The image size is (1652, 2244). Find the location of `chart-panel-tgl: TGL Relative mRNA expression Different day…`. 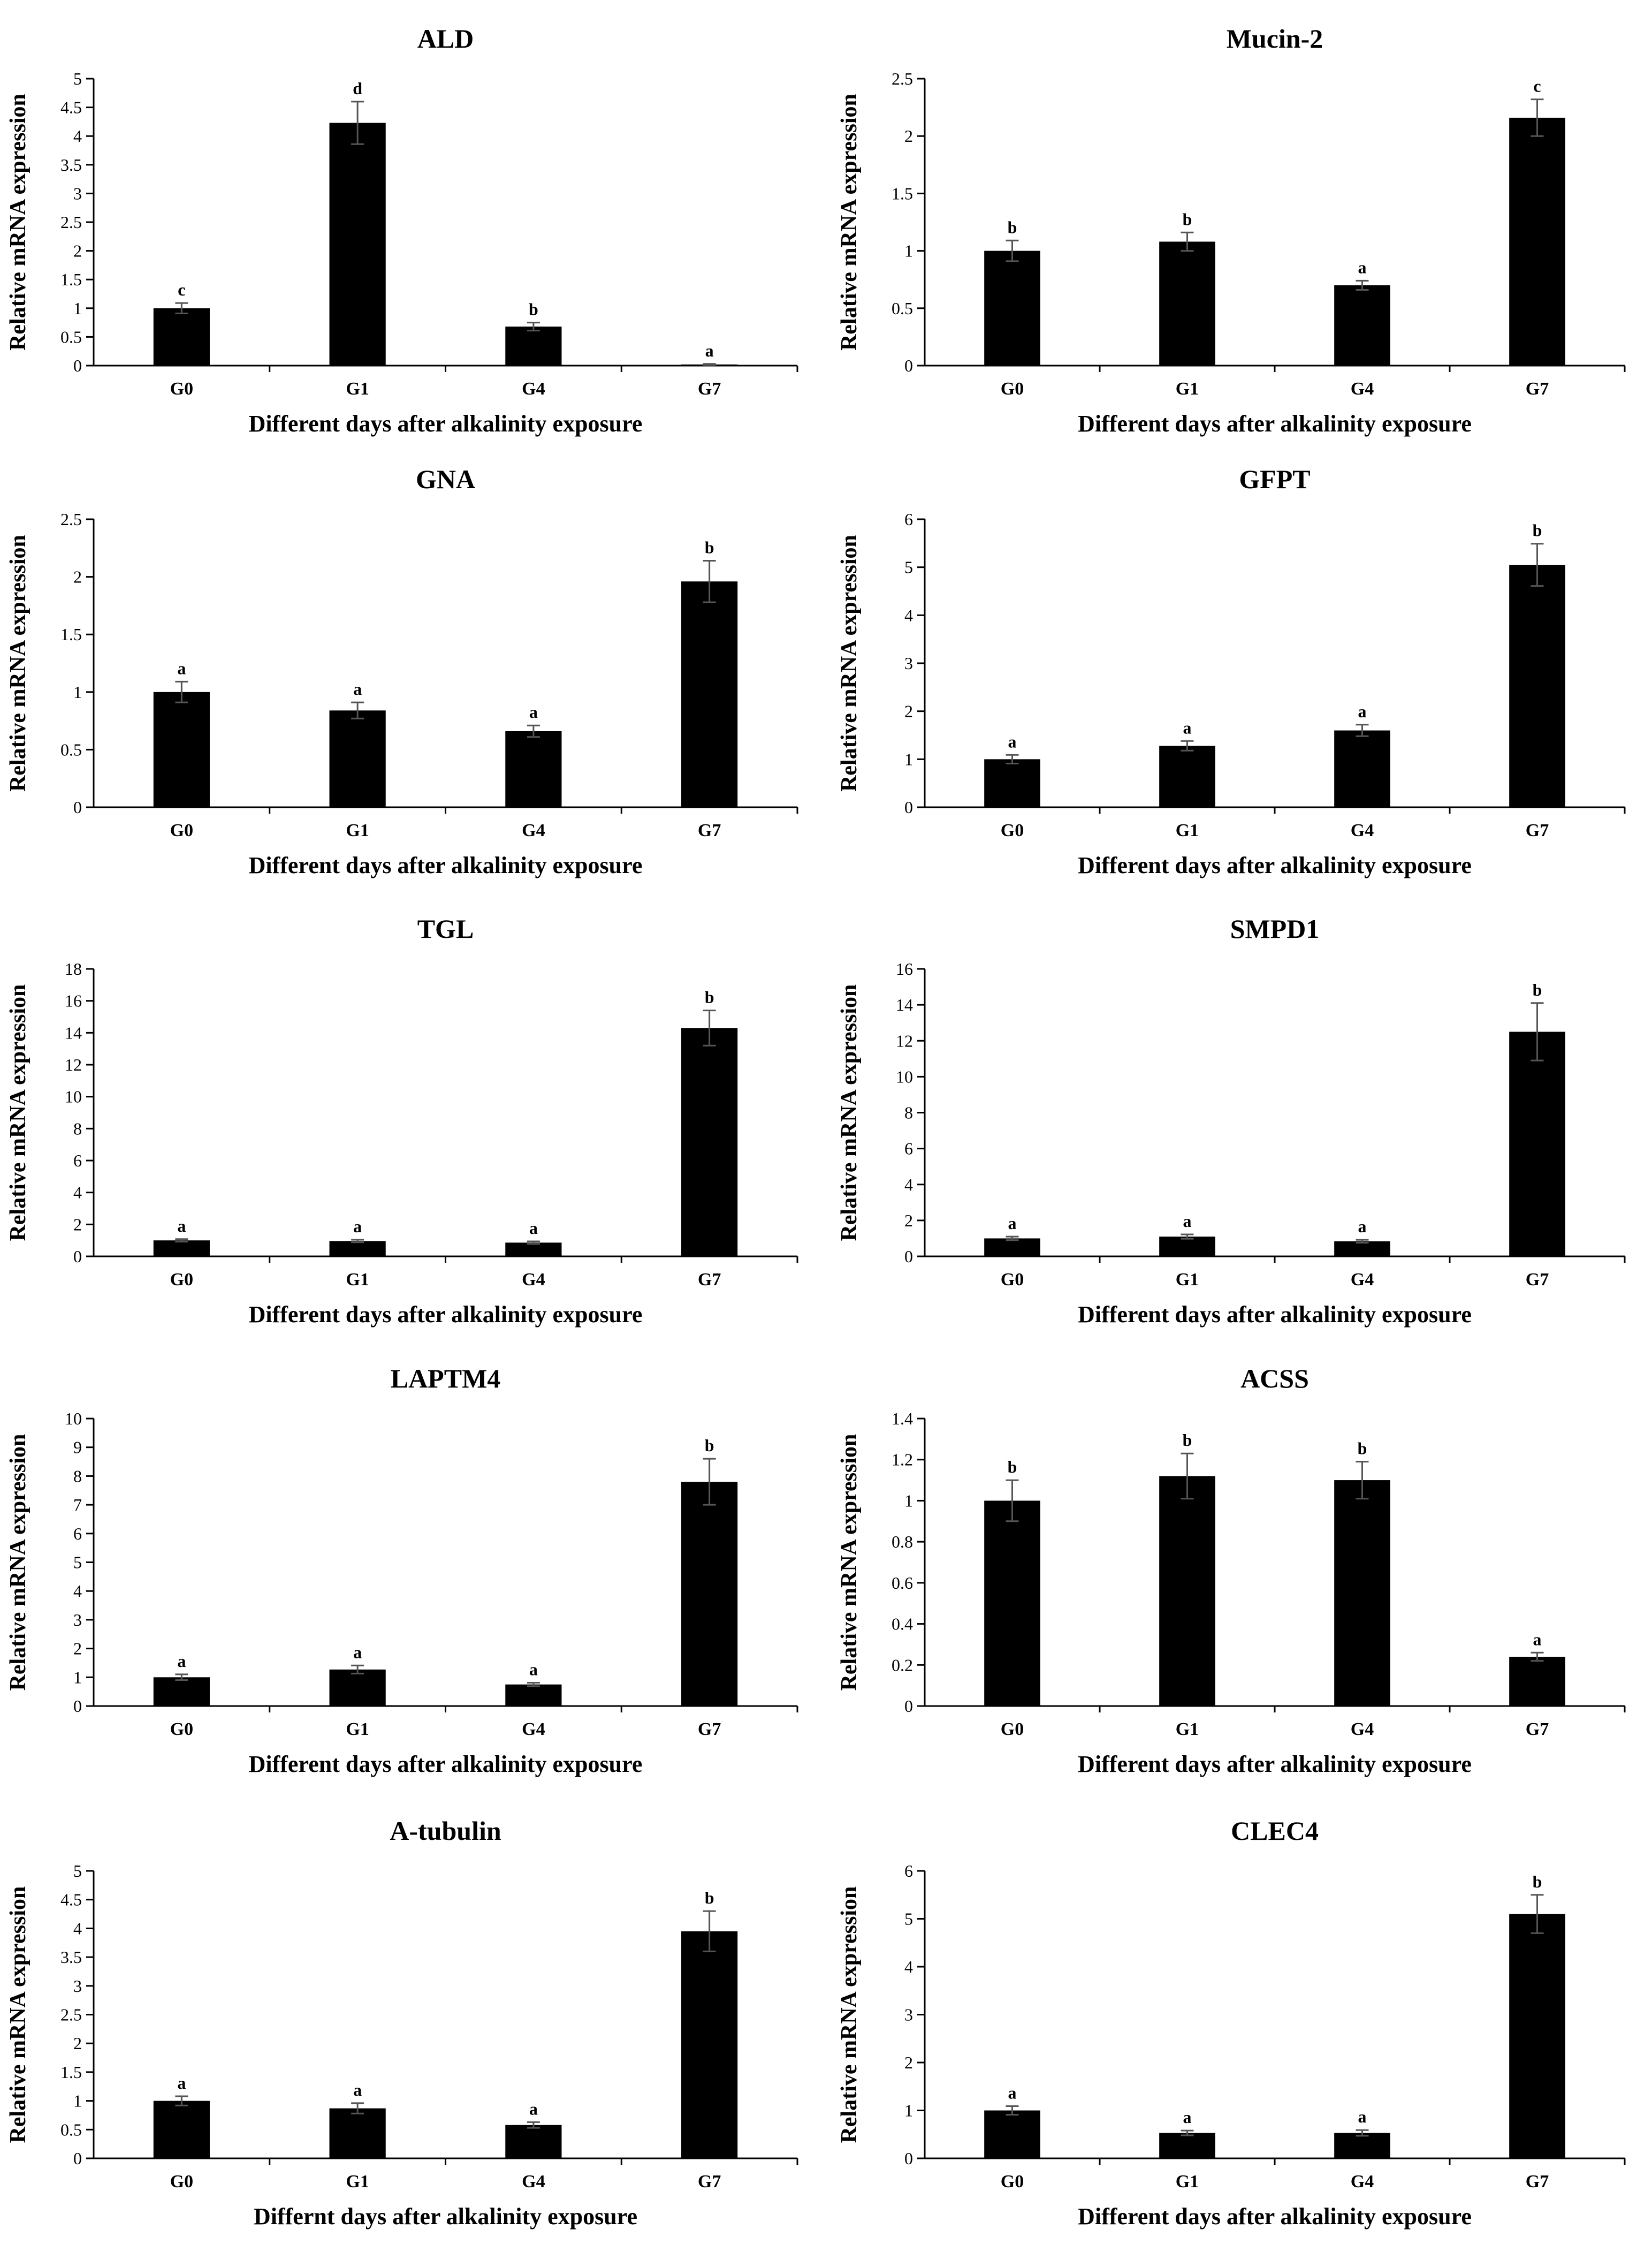

chart-panel-tgl: TGL Relative mRNA expression Different day… is located at coordinates (402, 1121).